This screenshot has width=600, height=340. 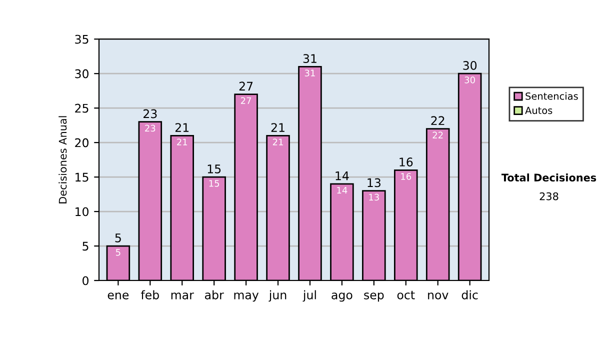 I want to click on x-tick-label: ago, so click(x=342, y=297).